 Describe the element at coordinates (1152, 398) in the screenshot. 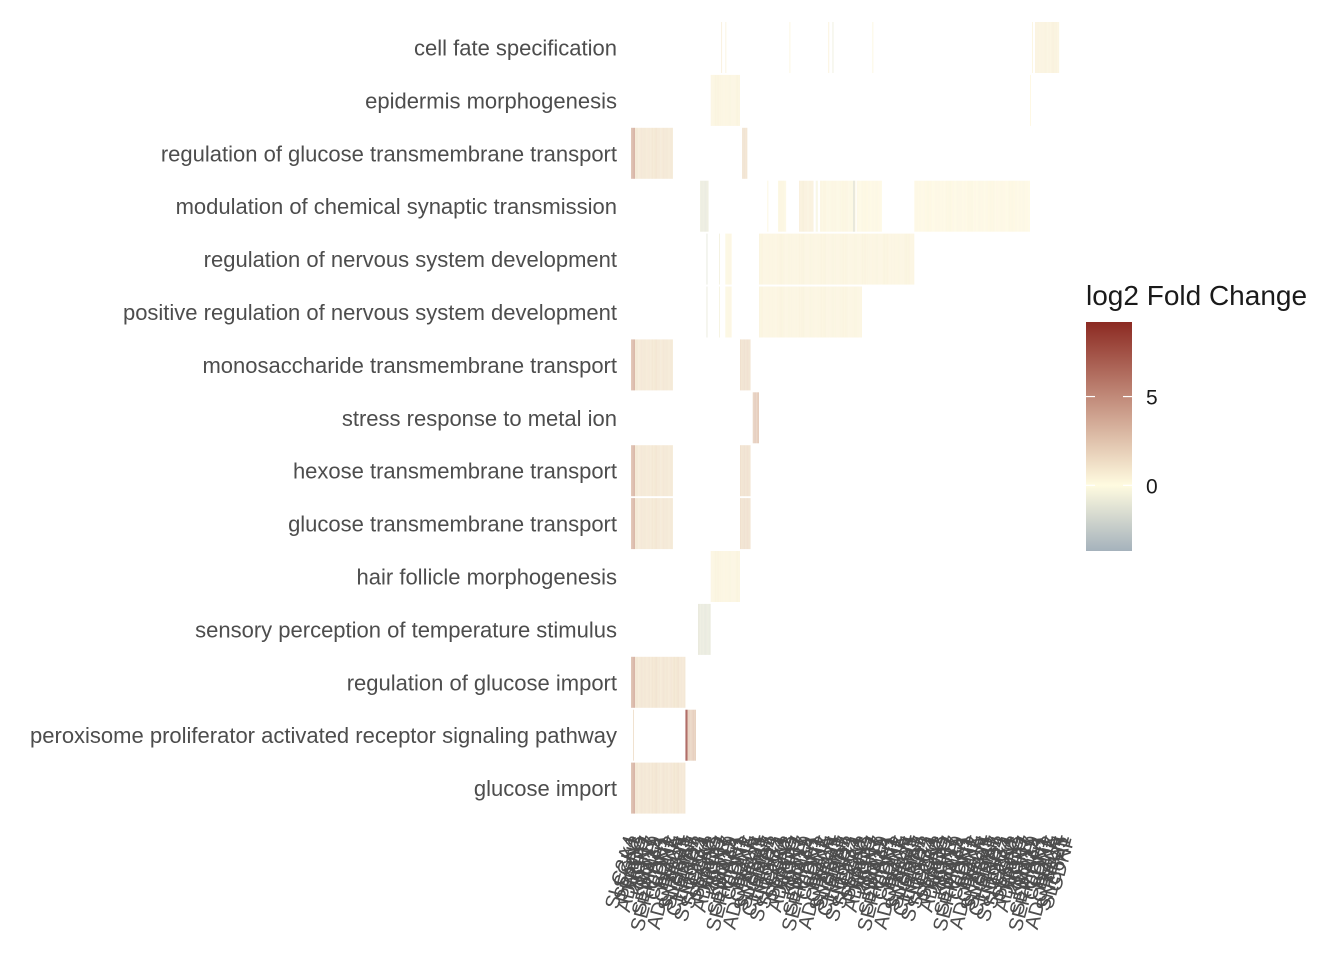

I see `legend-tick-label: 5` at that location.